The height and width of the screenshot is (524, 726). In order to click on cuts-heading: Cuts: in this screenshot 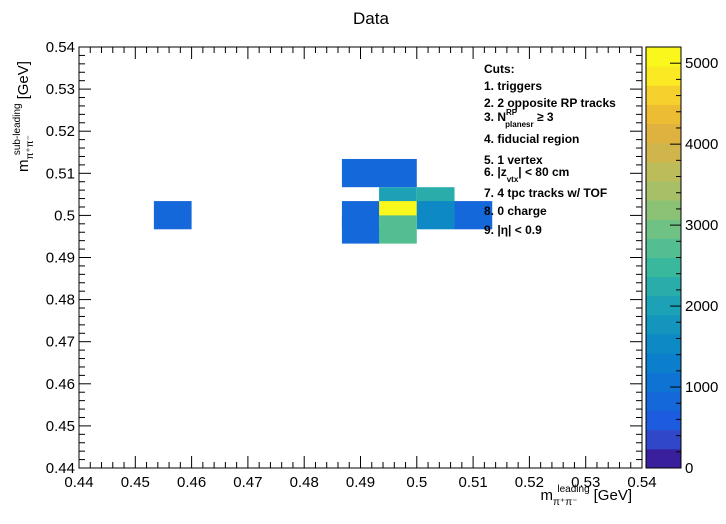, I will do `click(499, 69)`.